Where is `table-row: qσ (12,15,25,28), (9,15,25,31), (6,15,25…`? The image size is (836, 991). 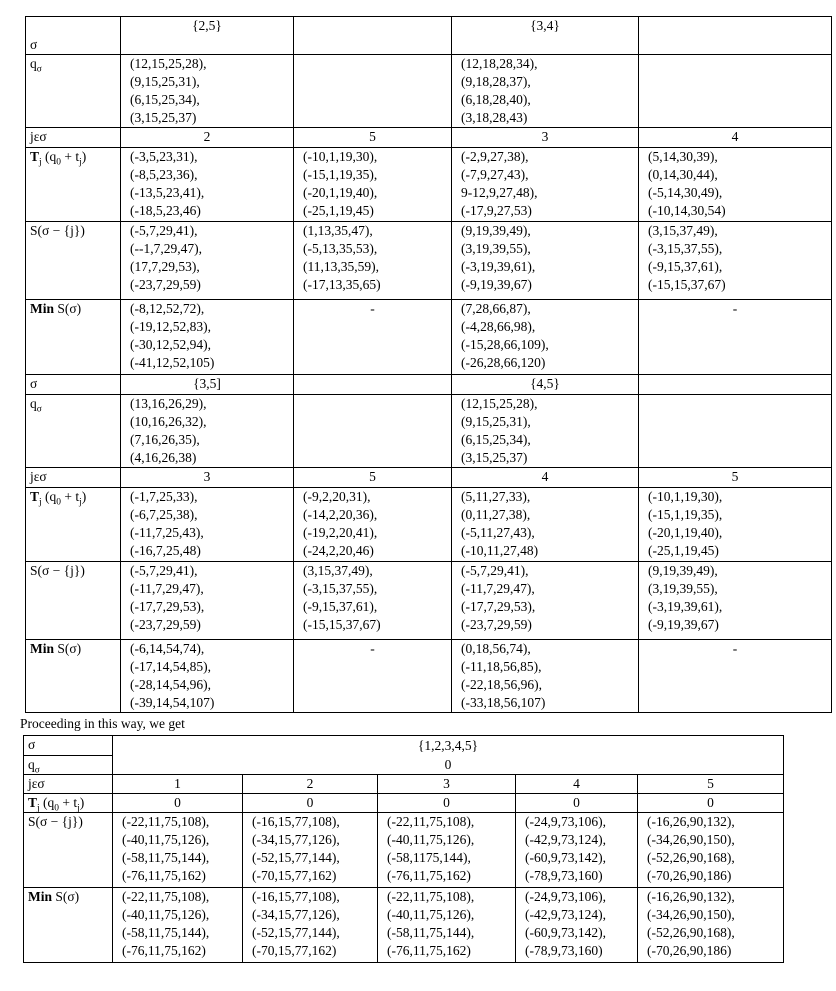
table-row: qσ (12,15,25,28), (9,15,25,31), (6,15,25… is located at coordinates (428, 91).